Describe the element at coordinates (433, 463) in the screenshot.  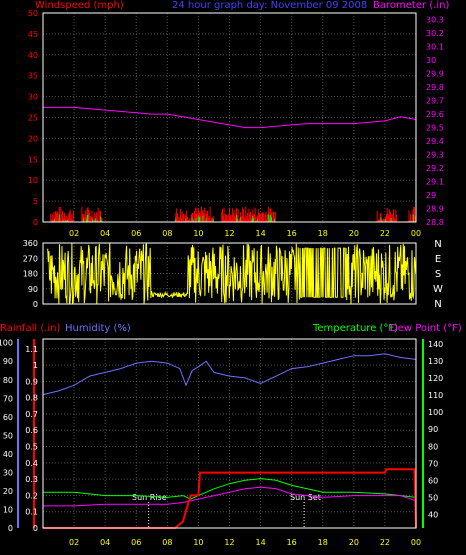
I see `temperature-tick-label: 70` at that location.